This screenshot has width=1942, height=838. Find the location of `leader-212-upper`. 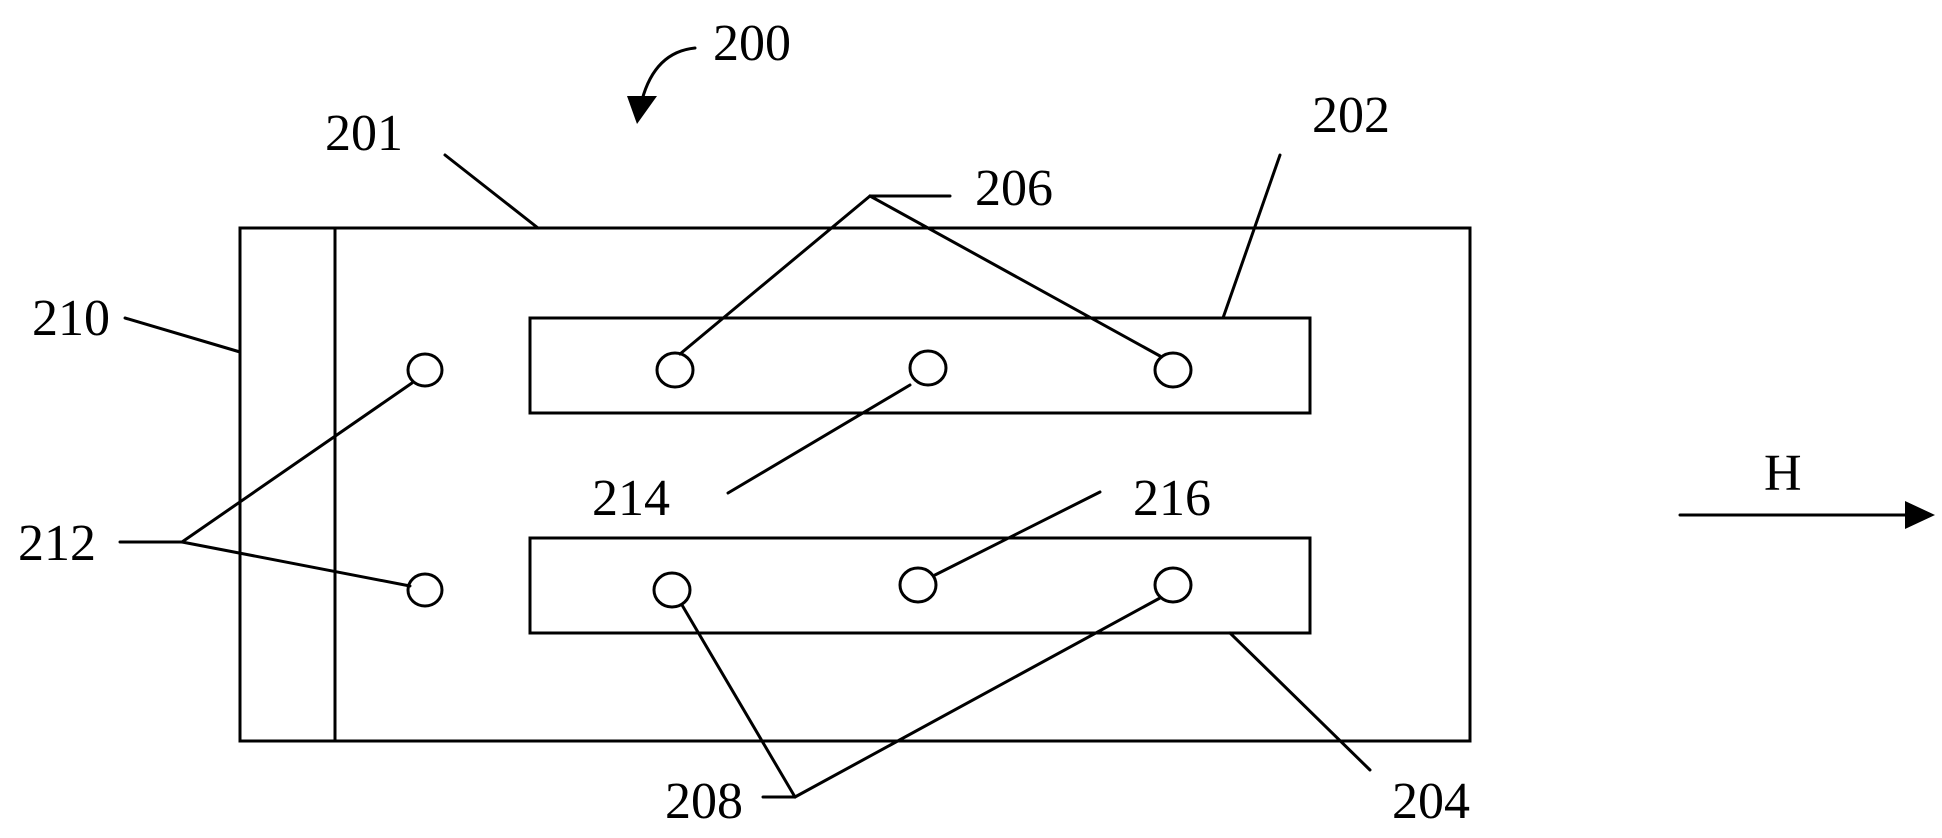

leader-212-upper is located at coordinates (297, 462).